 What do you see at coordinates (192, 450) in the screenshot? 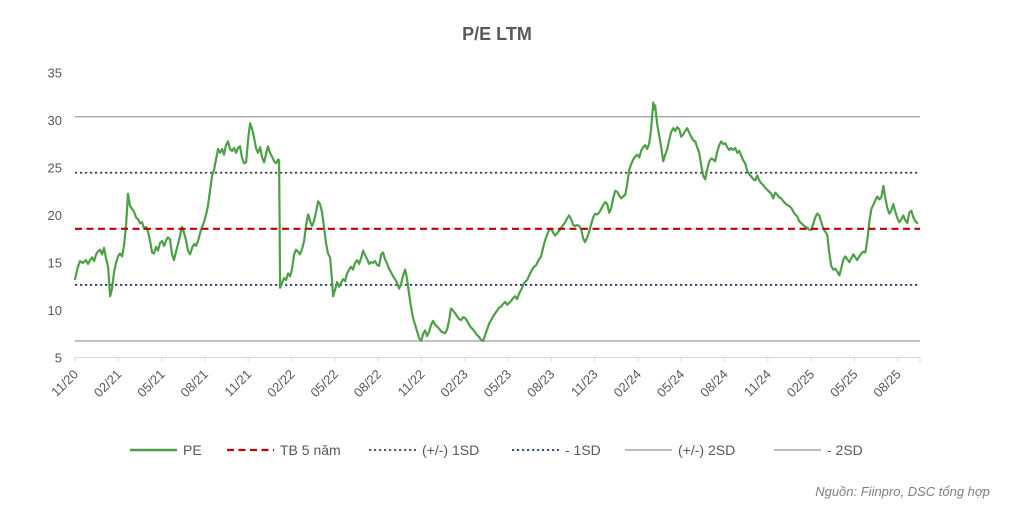
I see `legend-label-pe: PE` at bounding box center [192, 450].